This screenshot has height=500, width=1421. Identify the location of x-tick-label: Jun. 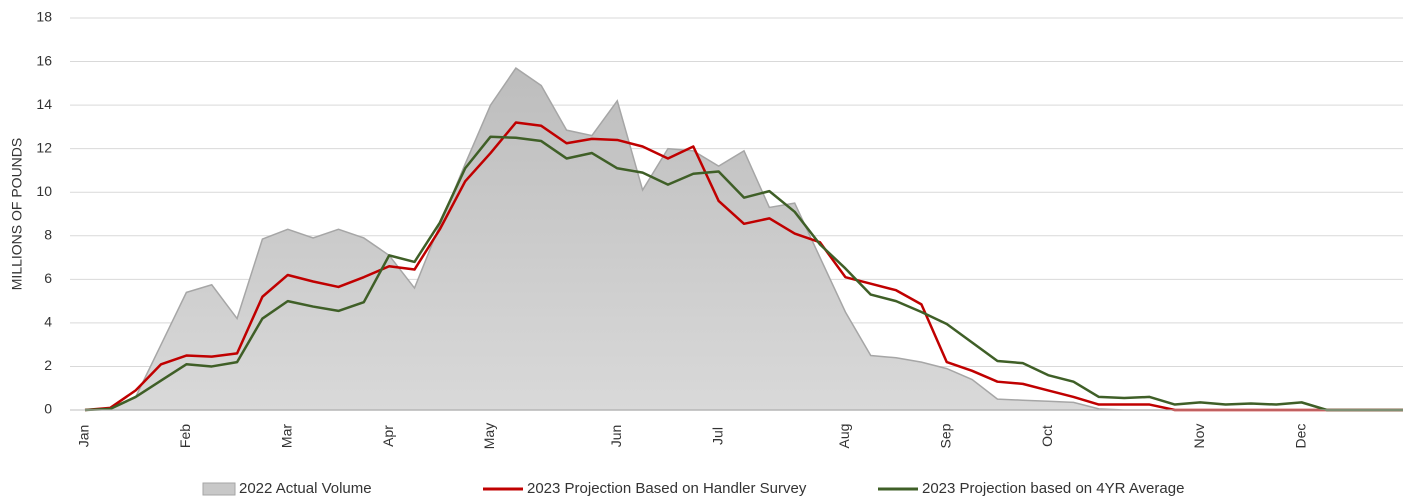
(616, 436).